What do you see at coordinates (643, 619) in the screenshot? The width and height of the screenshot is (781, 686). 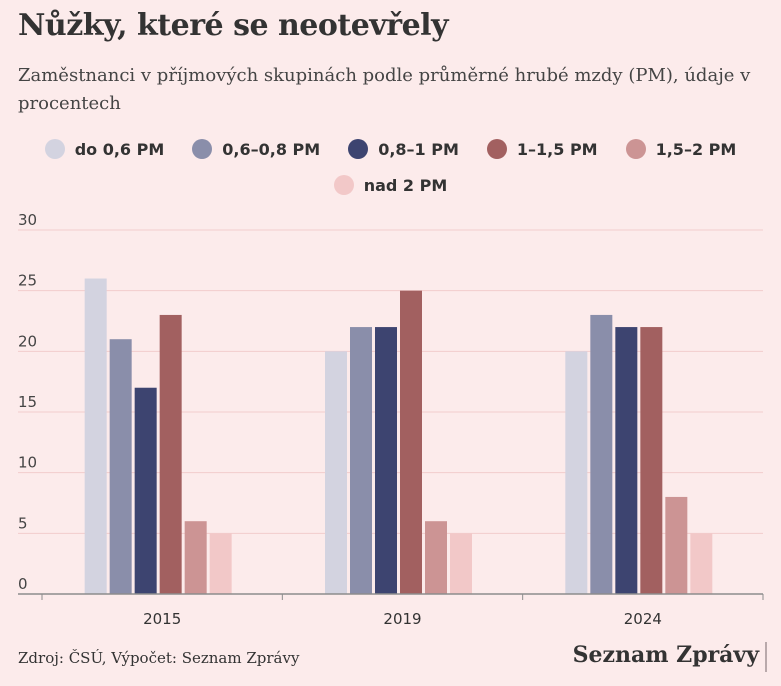 I see `x-tick-label: 2024` at bounding box center [643, 619].